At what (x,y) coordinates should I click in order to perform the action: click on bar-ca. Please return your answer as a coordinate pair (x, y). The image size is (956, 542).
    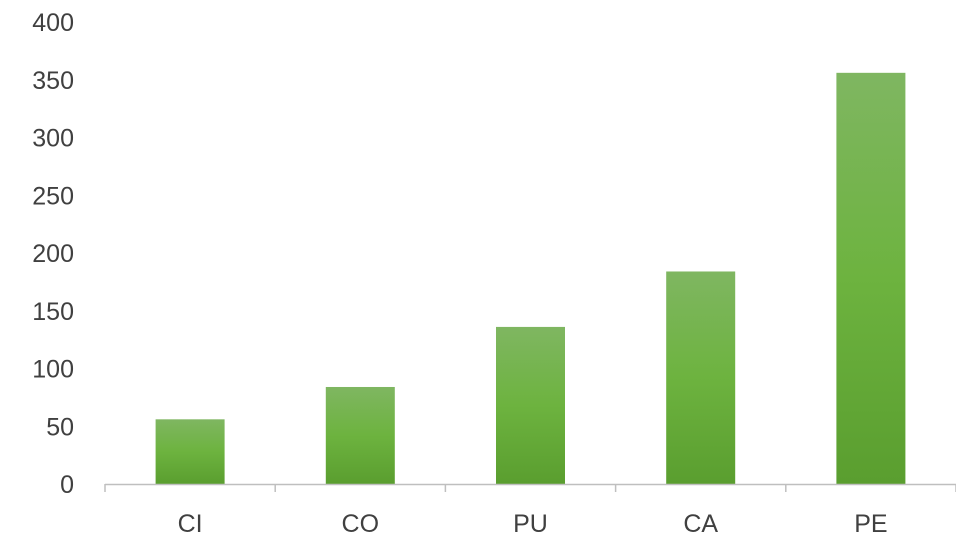
    Looking at the image, I should click on (701, 377).